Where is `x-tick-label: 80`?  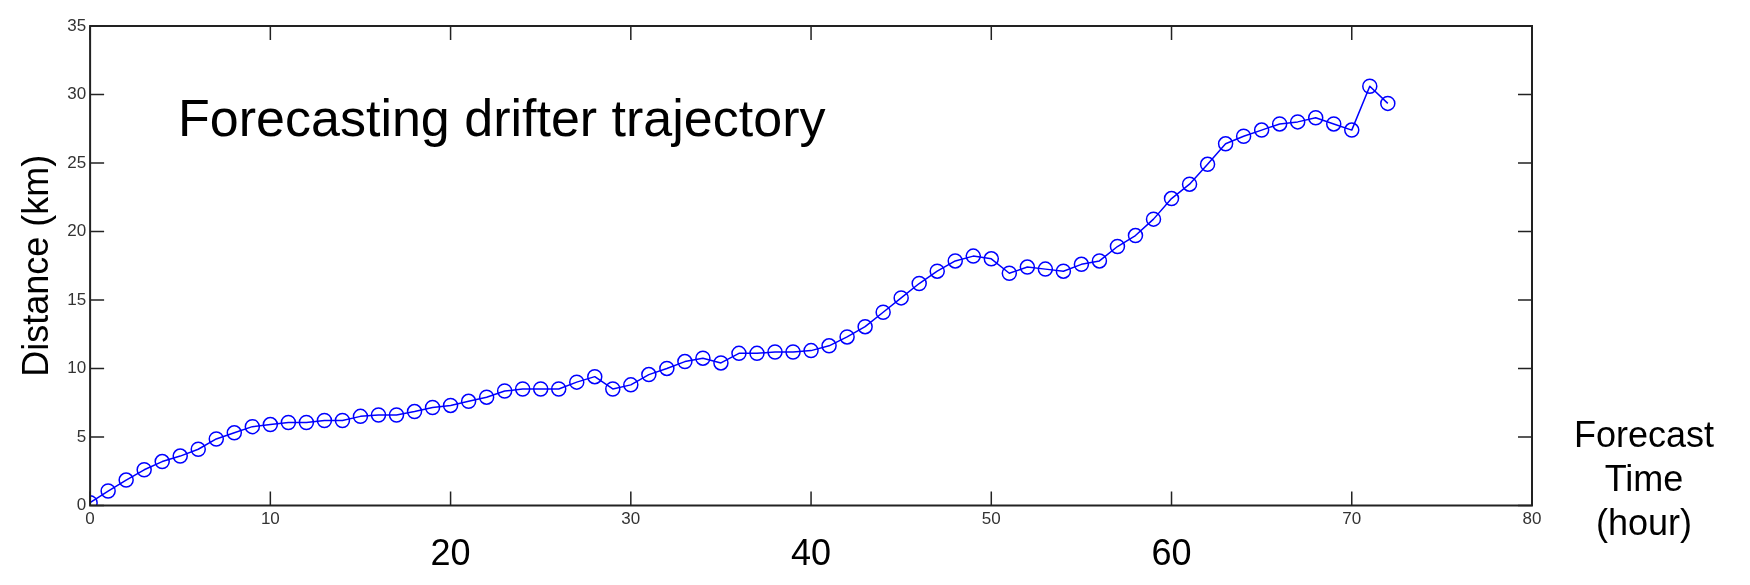
x-tick-label: 80 is located at coordinates (1532, 519).